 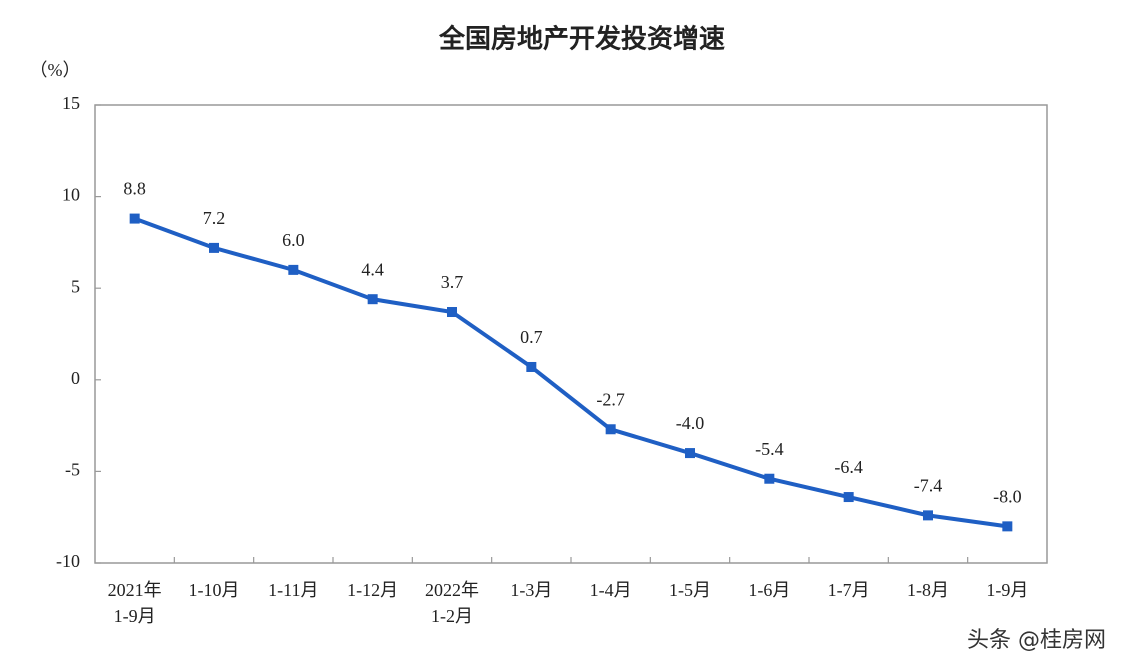 What do you see at coordinates (372, 269) in the screenshot?
I see `data-label: 4.4` at bounding box center [372, 269].